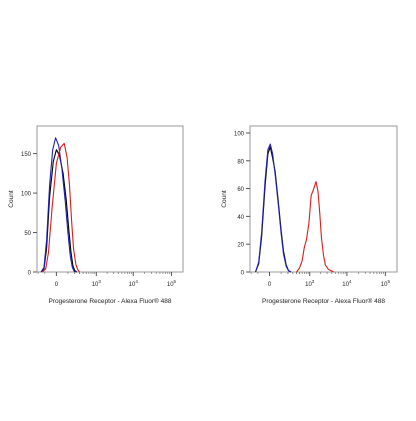 This screenshot has width=416, height=421. What do you see at coordinates (240, 246) in the screenshot?
I see `y-tick-label: 20` at bounding box center [240, 246].